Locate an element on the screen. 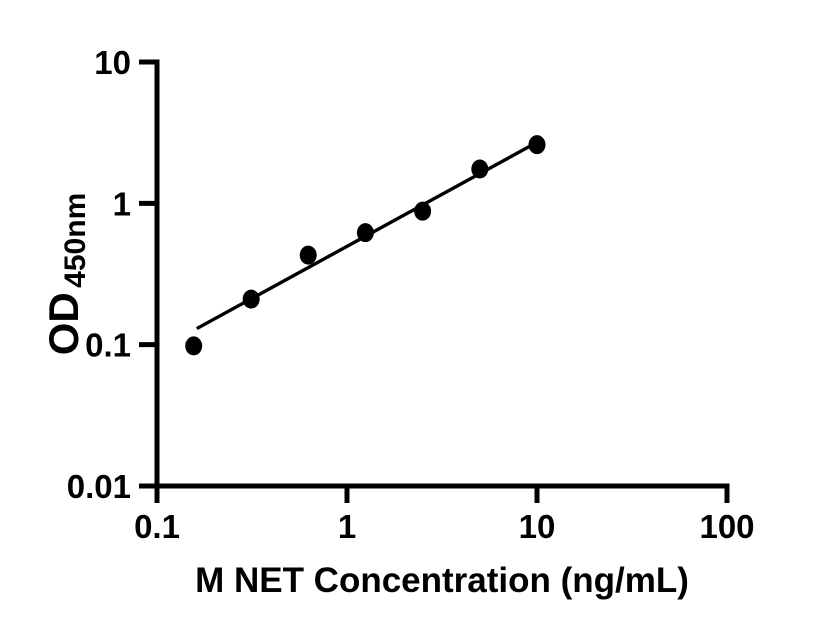  y-axis-title-main: OD is located at coordinates (63, 323).